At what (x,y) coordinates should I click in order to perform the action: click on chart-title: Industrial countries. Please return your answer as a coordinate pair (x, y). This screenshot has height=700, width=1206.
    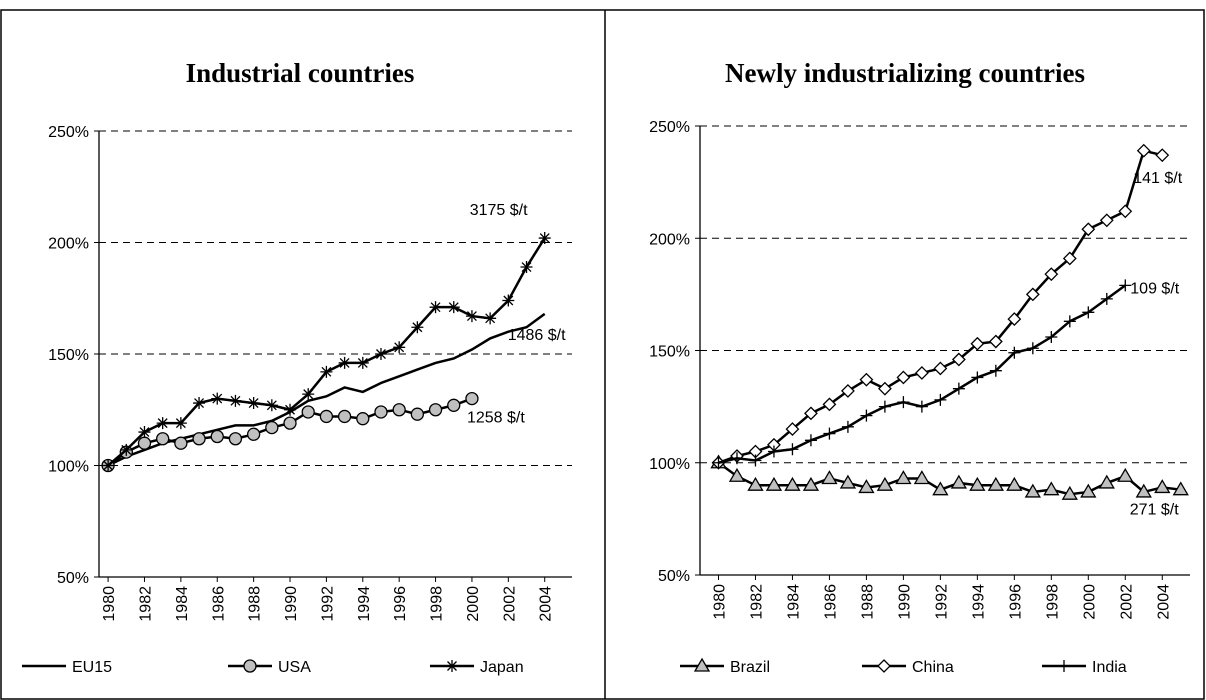
    Looking at the image, I should click on (300, 73).